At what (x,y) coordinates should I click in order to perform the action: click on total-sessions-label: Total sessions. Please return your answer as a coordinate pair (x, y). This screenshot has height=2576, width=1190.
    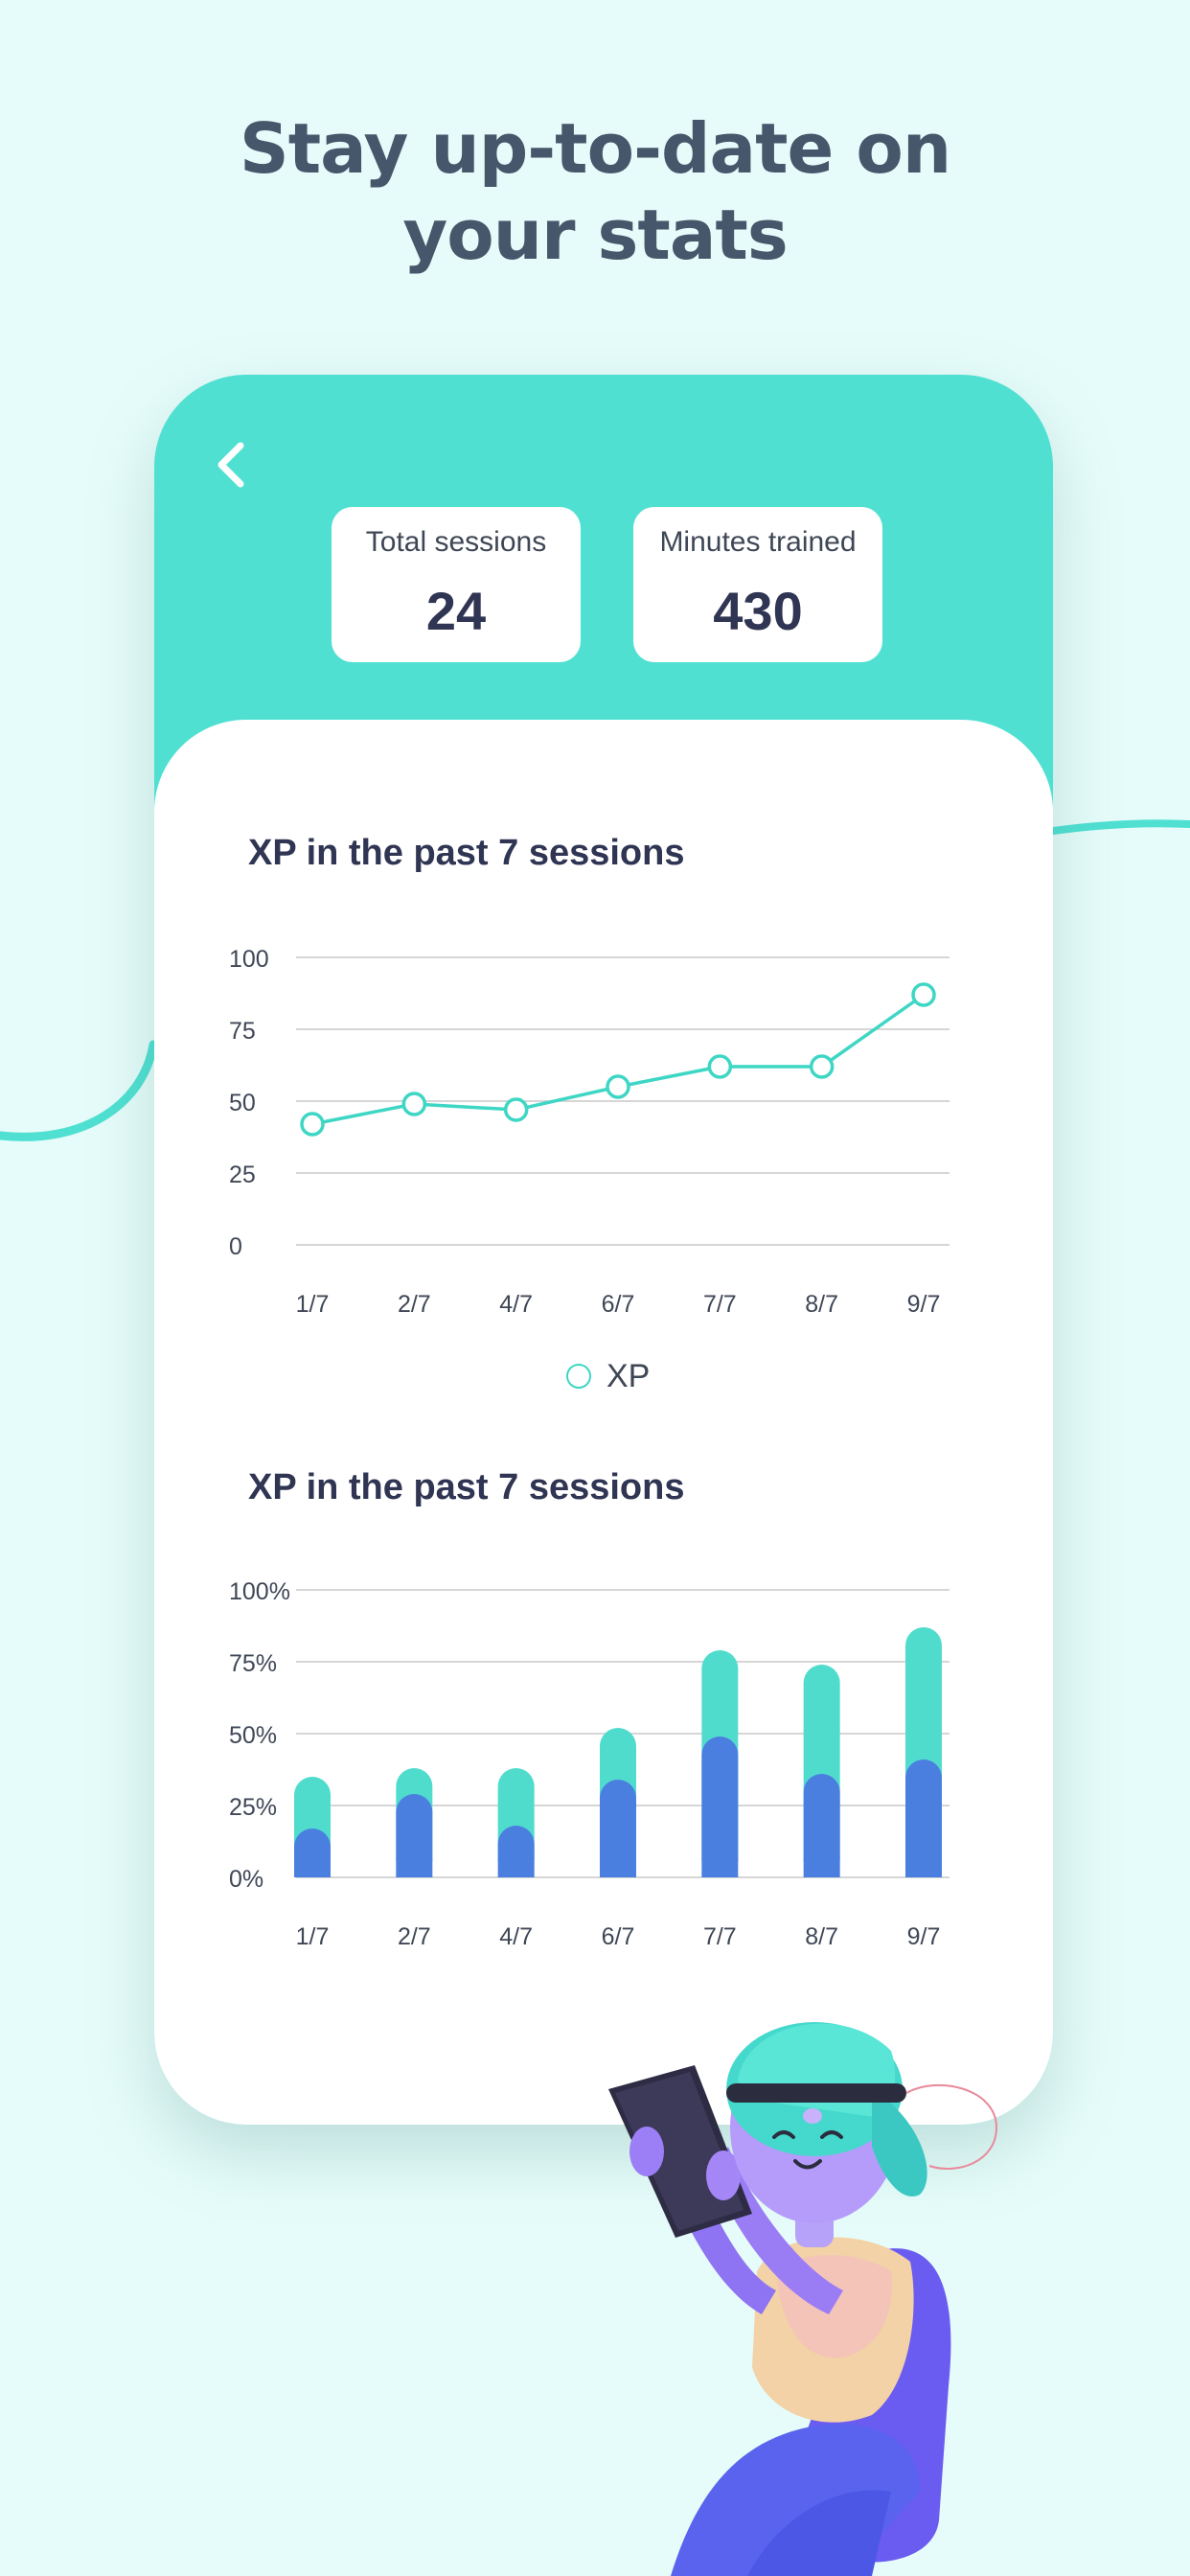
    Looking at the image, I should click on (456, 542).